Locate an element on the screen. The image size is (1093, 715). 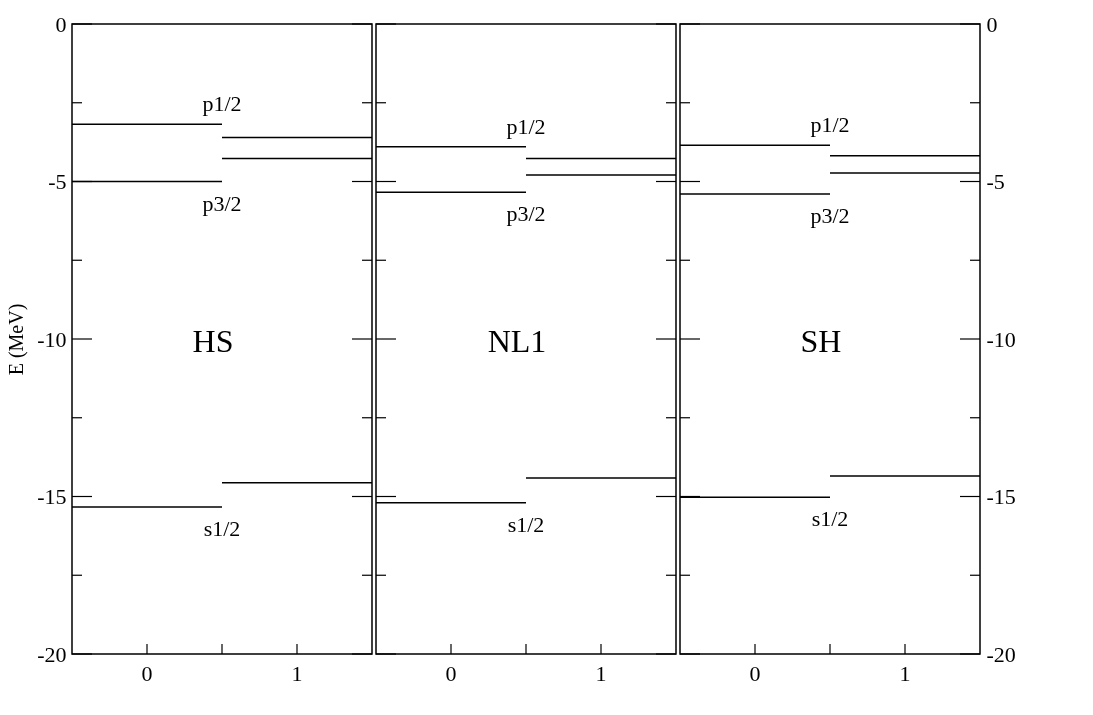
text: HS is located at coordinates (213, 341).